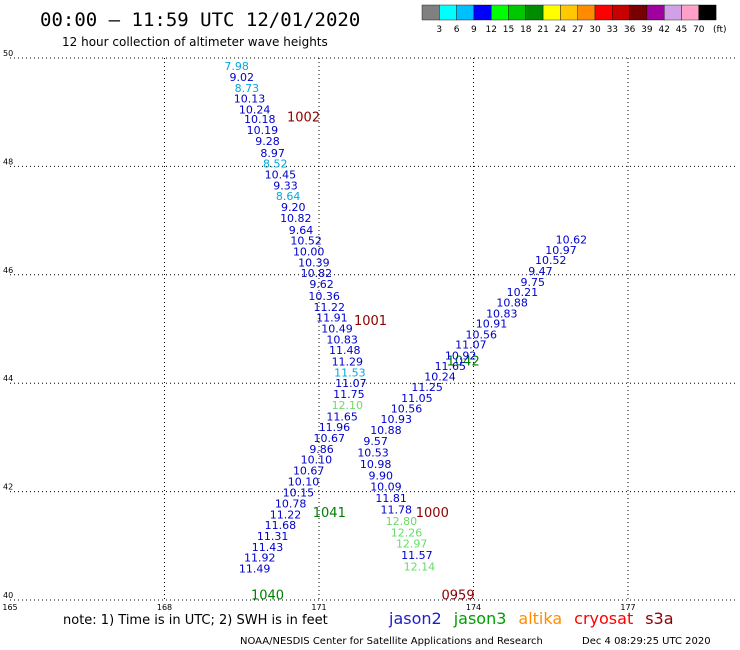 This screenshot has height=650, width=740. What do you see at coordinates (490, 30) in the screenshot?
I see `colorbar-label: 12` at bounding box center [490, 30].